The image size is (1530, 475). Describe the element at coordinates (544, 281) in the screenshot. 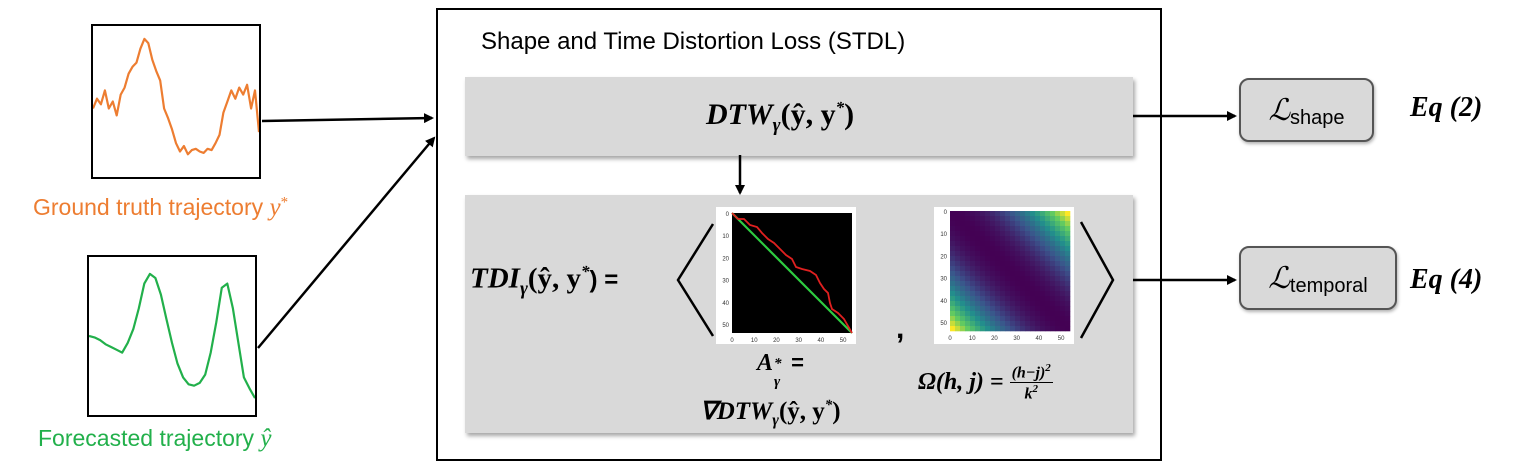

I see `tdi-formula: TDIγ(ŷ, y*) =` at that location.